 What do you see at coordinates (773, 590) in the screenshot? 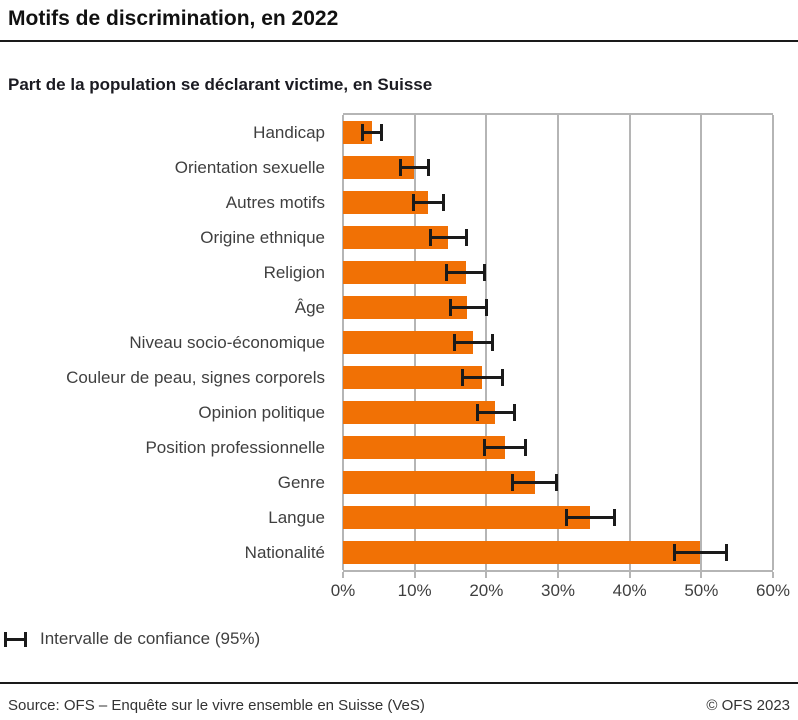
I see `x-tick-label: 60%` at bounding box center [773, 590].